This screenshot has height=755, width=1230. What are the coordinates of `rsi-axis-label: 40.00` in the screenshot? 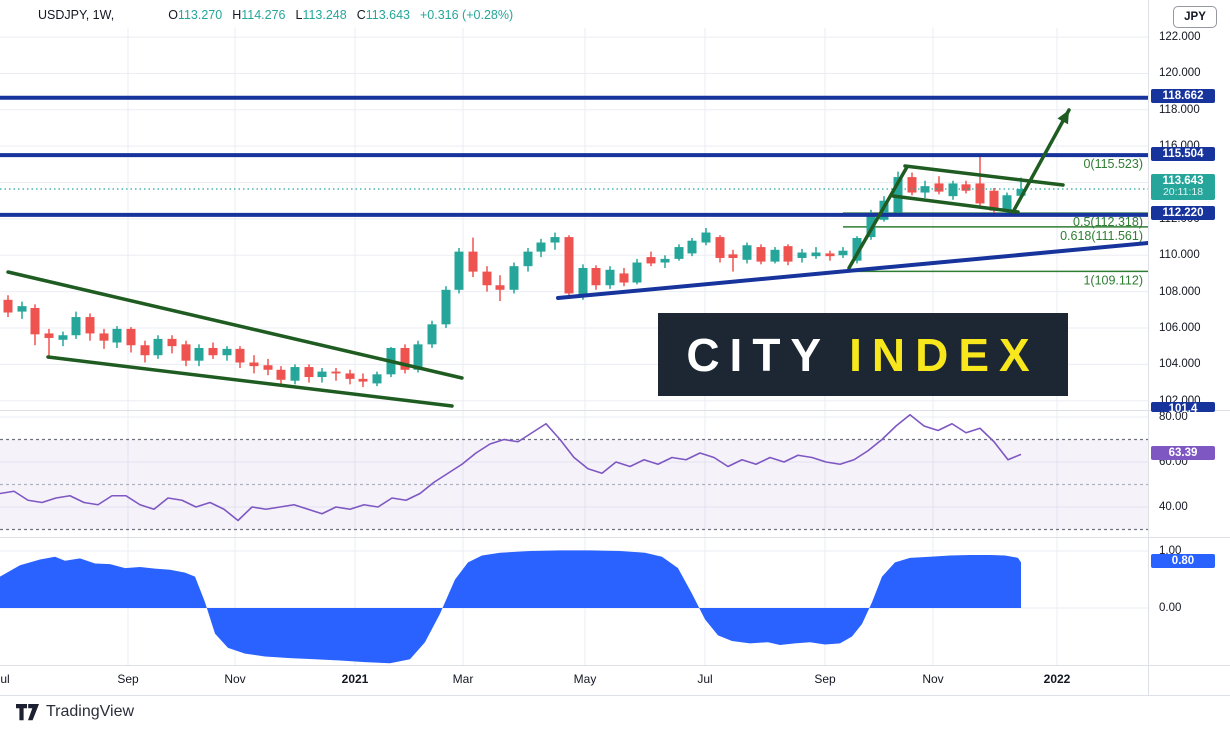 It's located at (1173, 507).